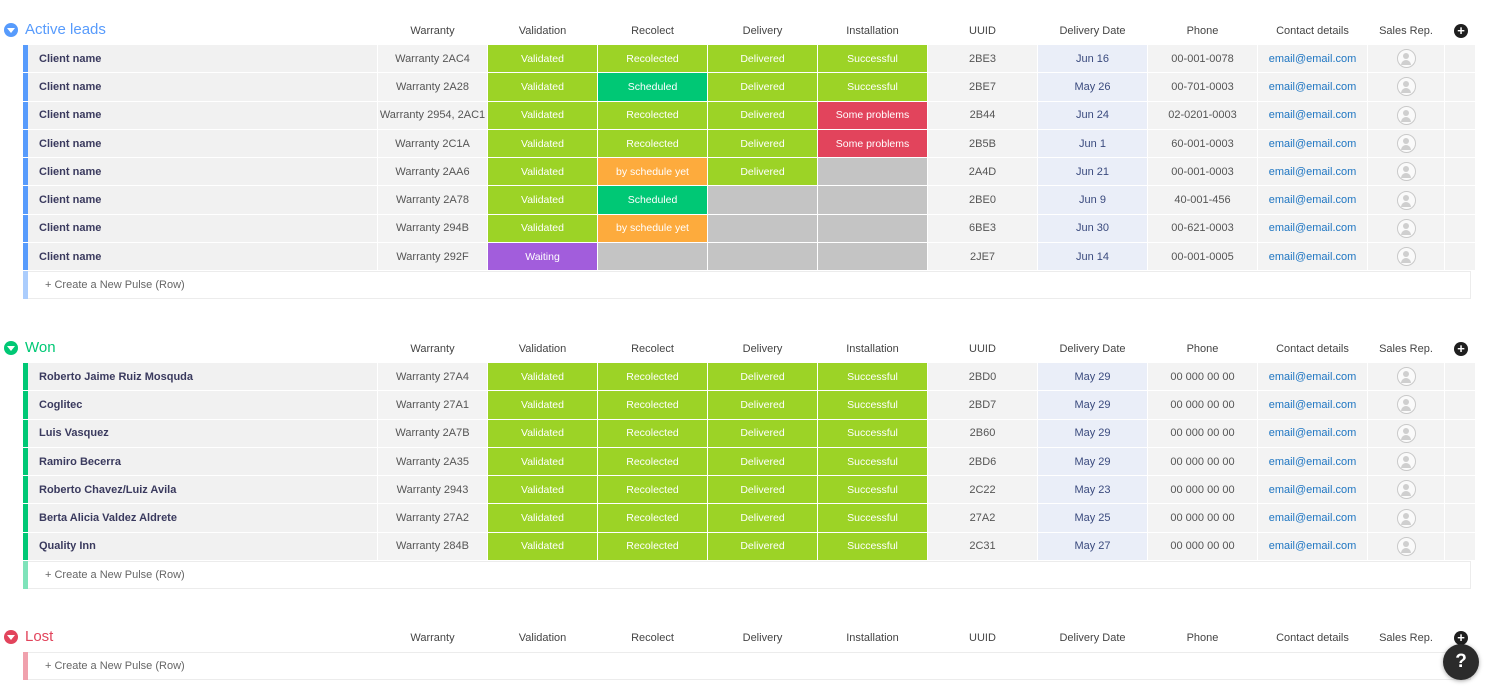 The width and height of the screenshot is (1500, 692). What do you see at coordinates (1092, 172) in the screenshot?
I see `cell-delivery-date: Jun 21` at bounding box center [1092, 172].